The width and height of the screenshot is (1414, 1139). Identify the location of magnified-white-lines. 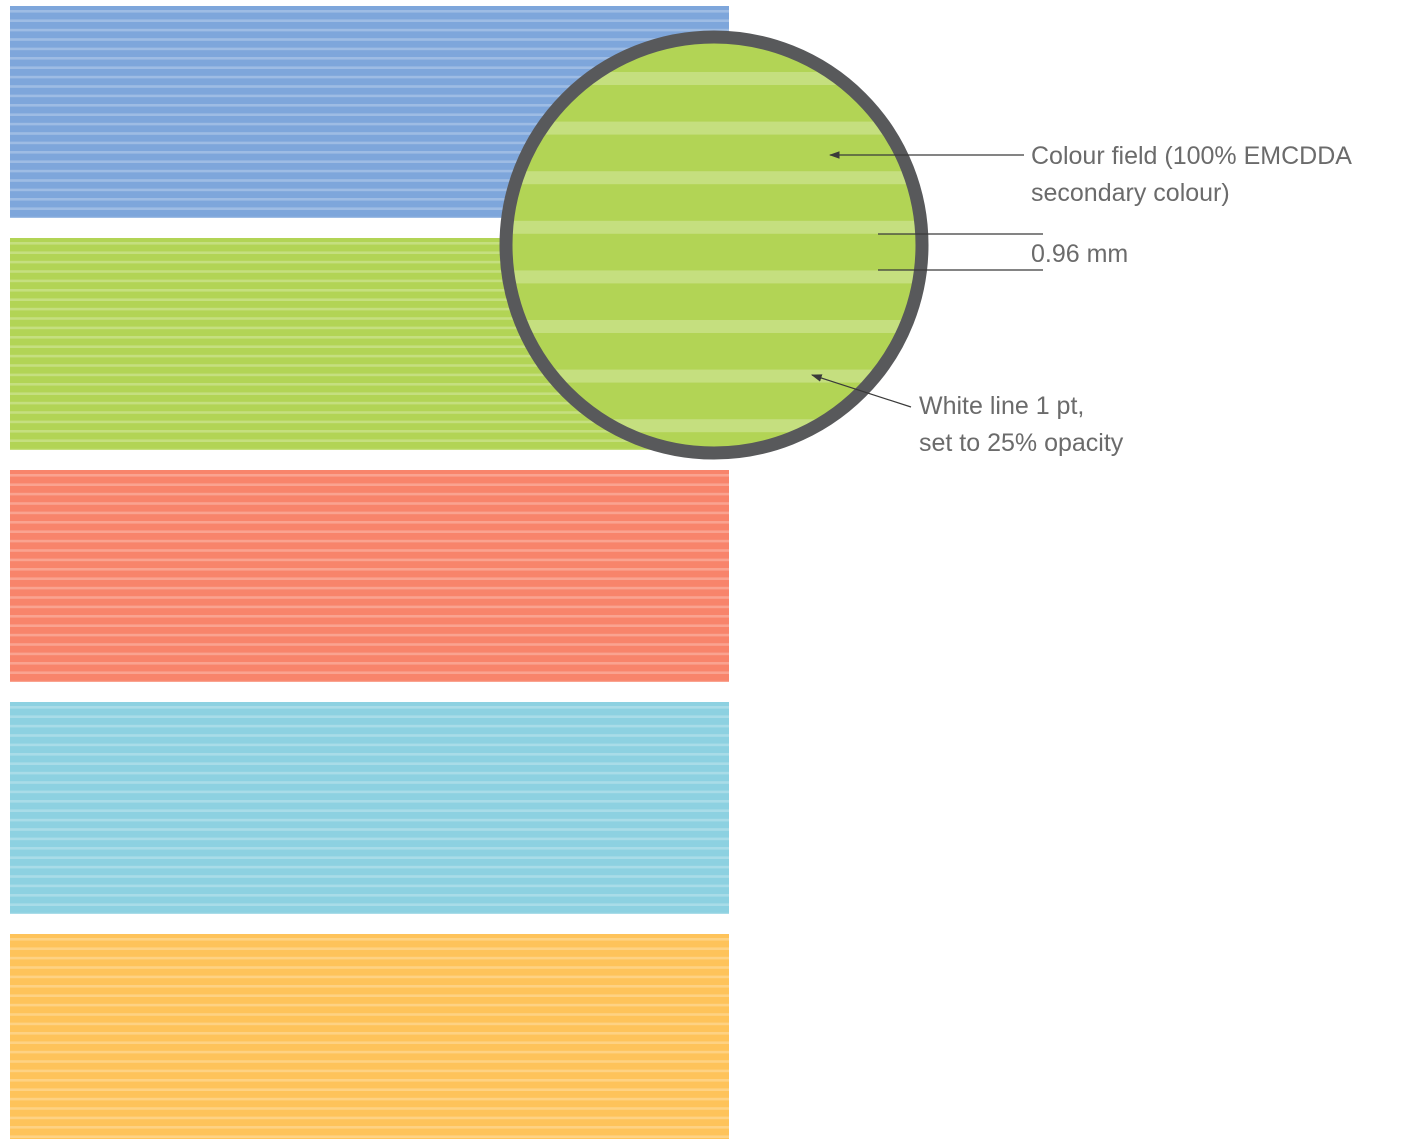
(714, 252).